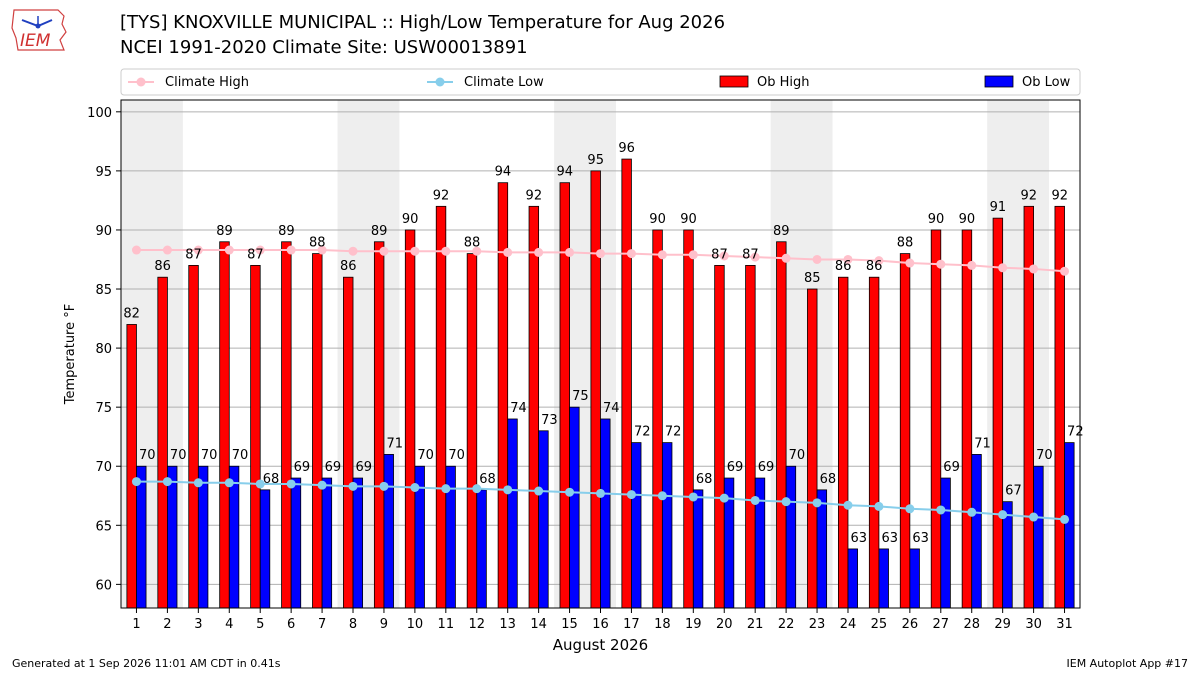  I want to click on x-tick-label: 18, so click(662, 624).